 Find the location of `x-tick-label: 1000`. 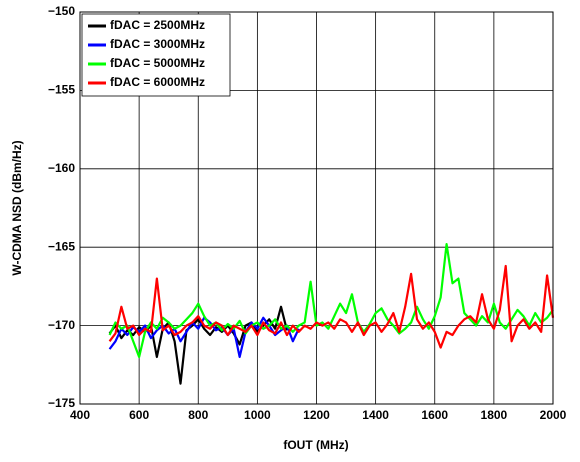

x-tick-label: 1000 is located at coordinates (257, 415).